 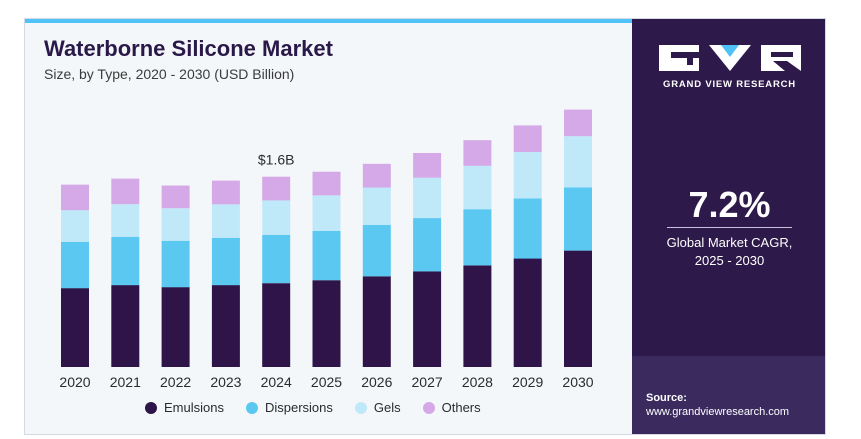 I want to click on cagr-label-line-1: Global Market CAGR,, so click(x=729, y=242).